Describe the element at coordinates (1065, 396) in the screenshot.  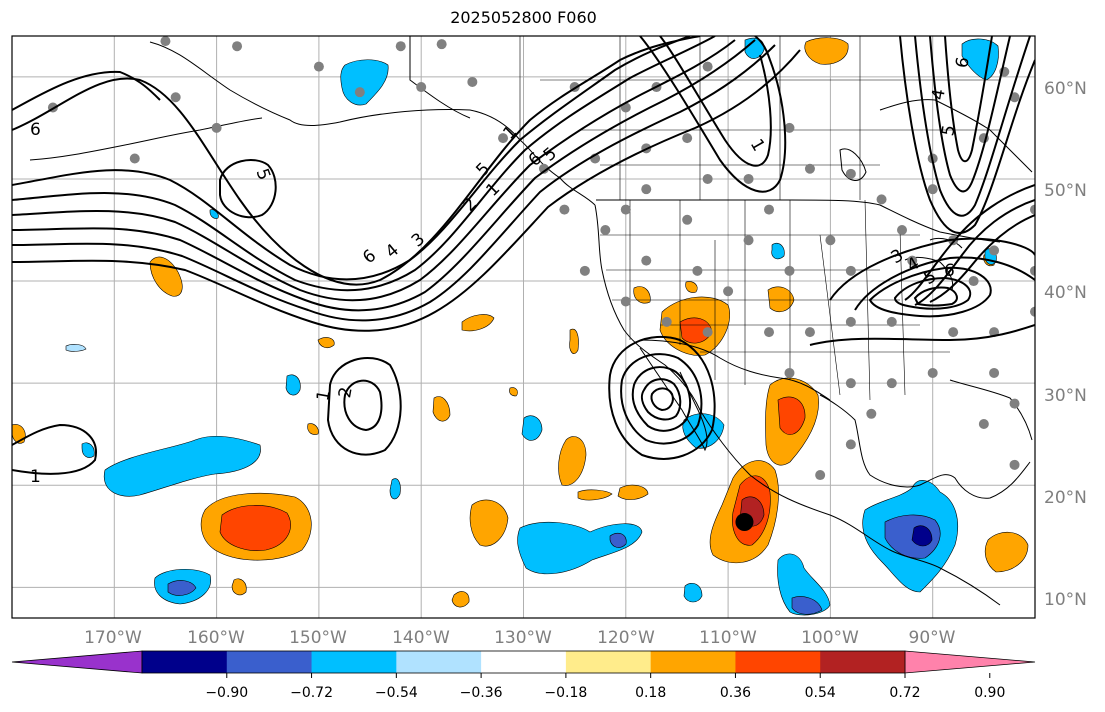
I see `lat-label: 30°N` at that location.